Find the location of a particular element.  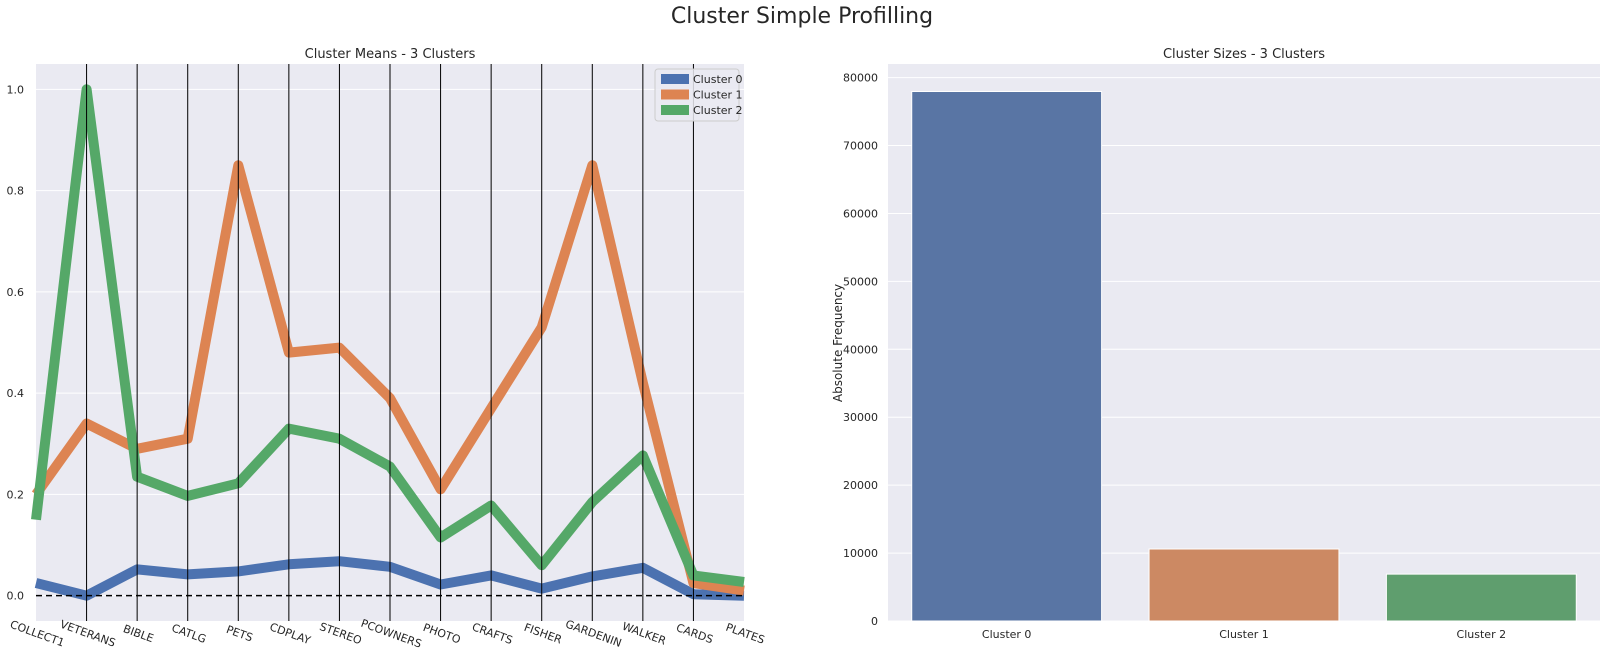

cluster-sizes-y-axis-label: Absolute Frequency is located at coordinates (838, 343).